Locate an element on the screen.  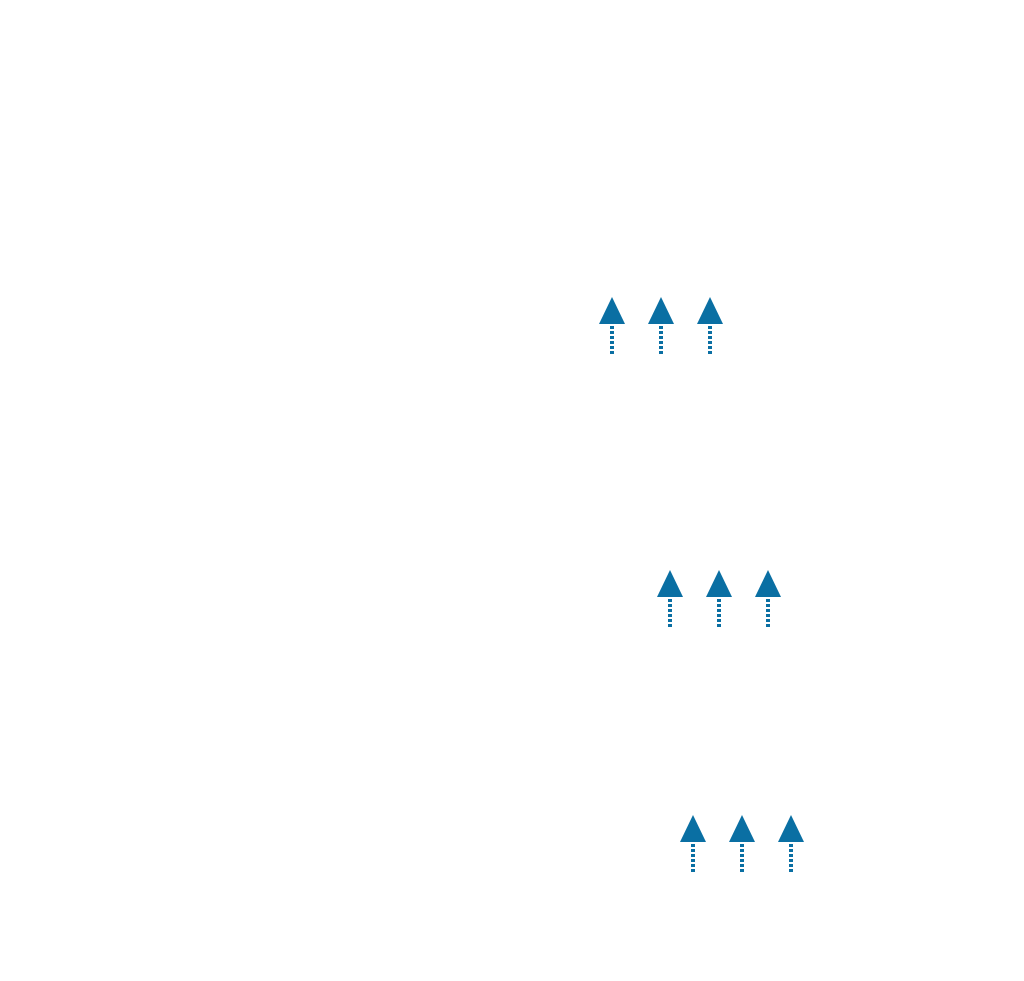
arrow-group-bottom is located at coordinates (742, 844).